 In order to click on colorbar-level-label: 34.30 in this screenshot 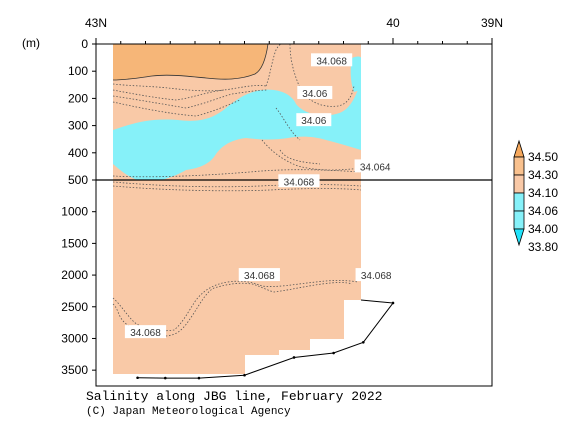, I will do `click(543, 175)`.